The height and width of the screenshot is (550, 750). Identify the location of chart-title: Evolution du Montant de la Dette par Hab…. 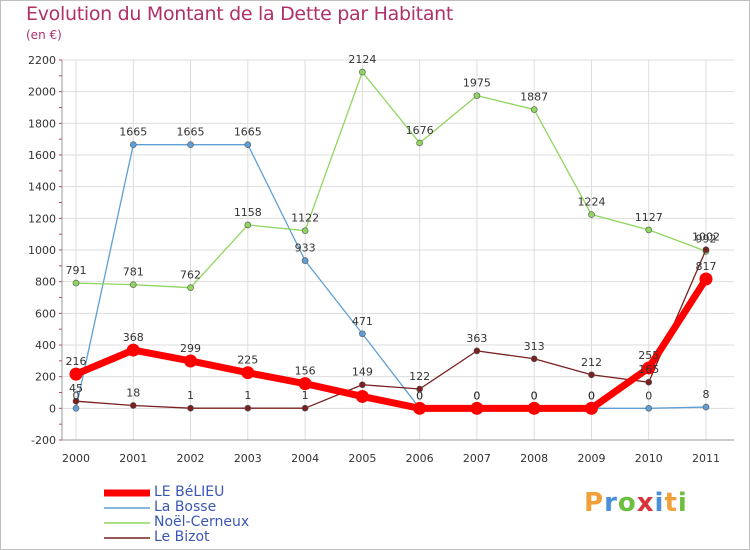
(240, 14).